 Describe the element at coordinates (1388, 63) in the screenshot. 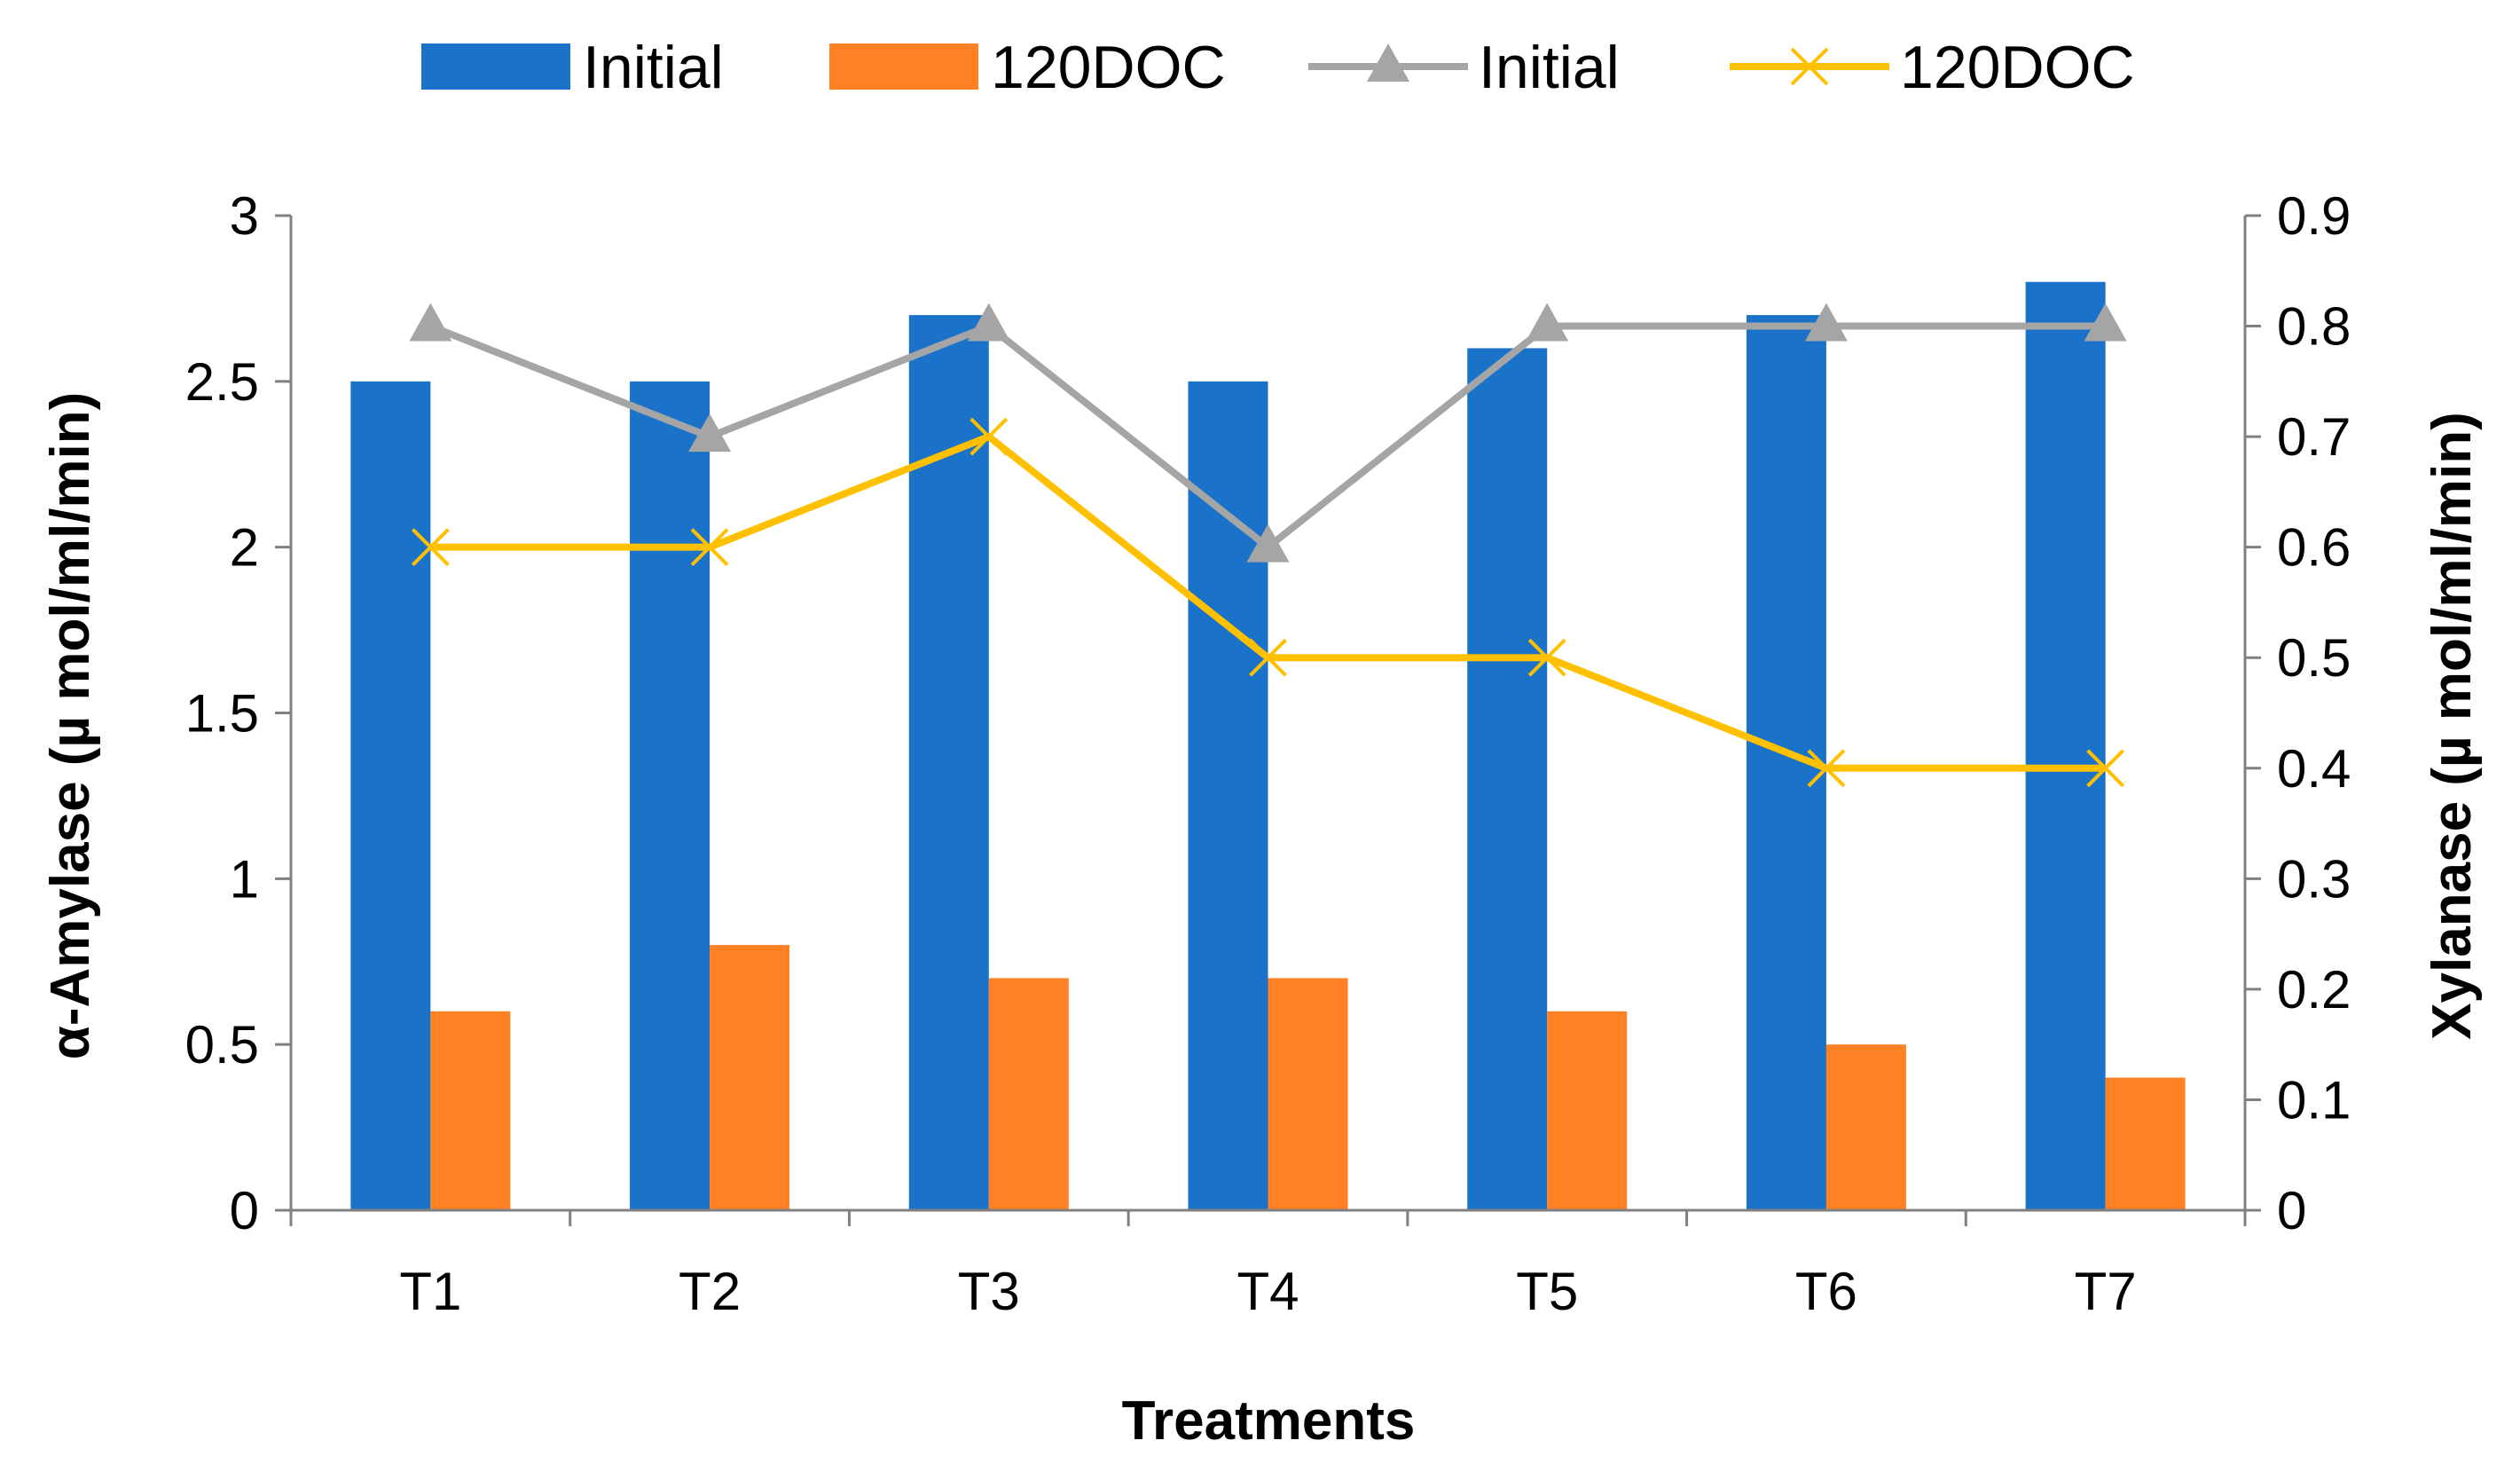

I see `legend-triangle-marker` at that location.